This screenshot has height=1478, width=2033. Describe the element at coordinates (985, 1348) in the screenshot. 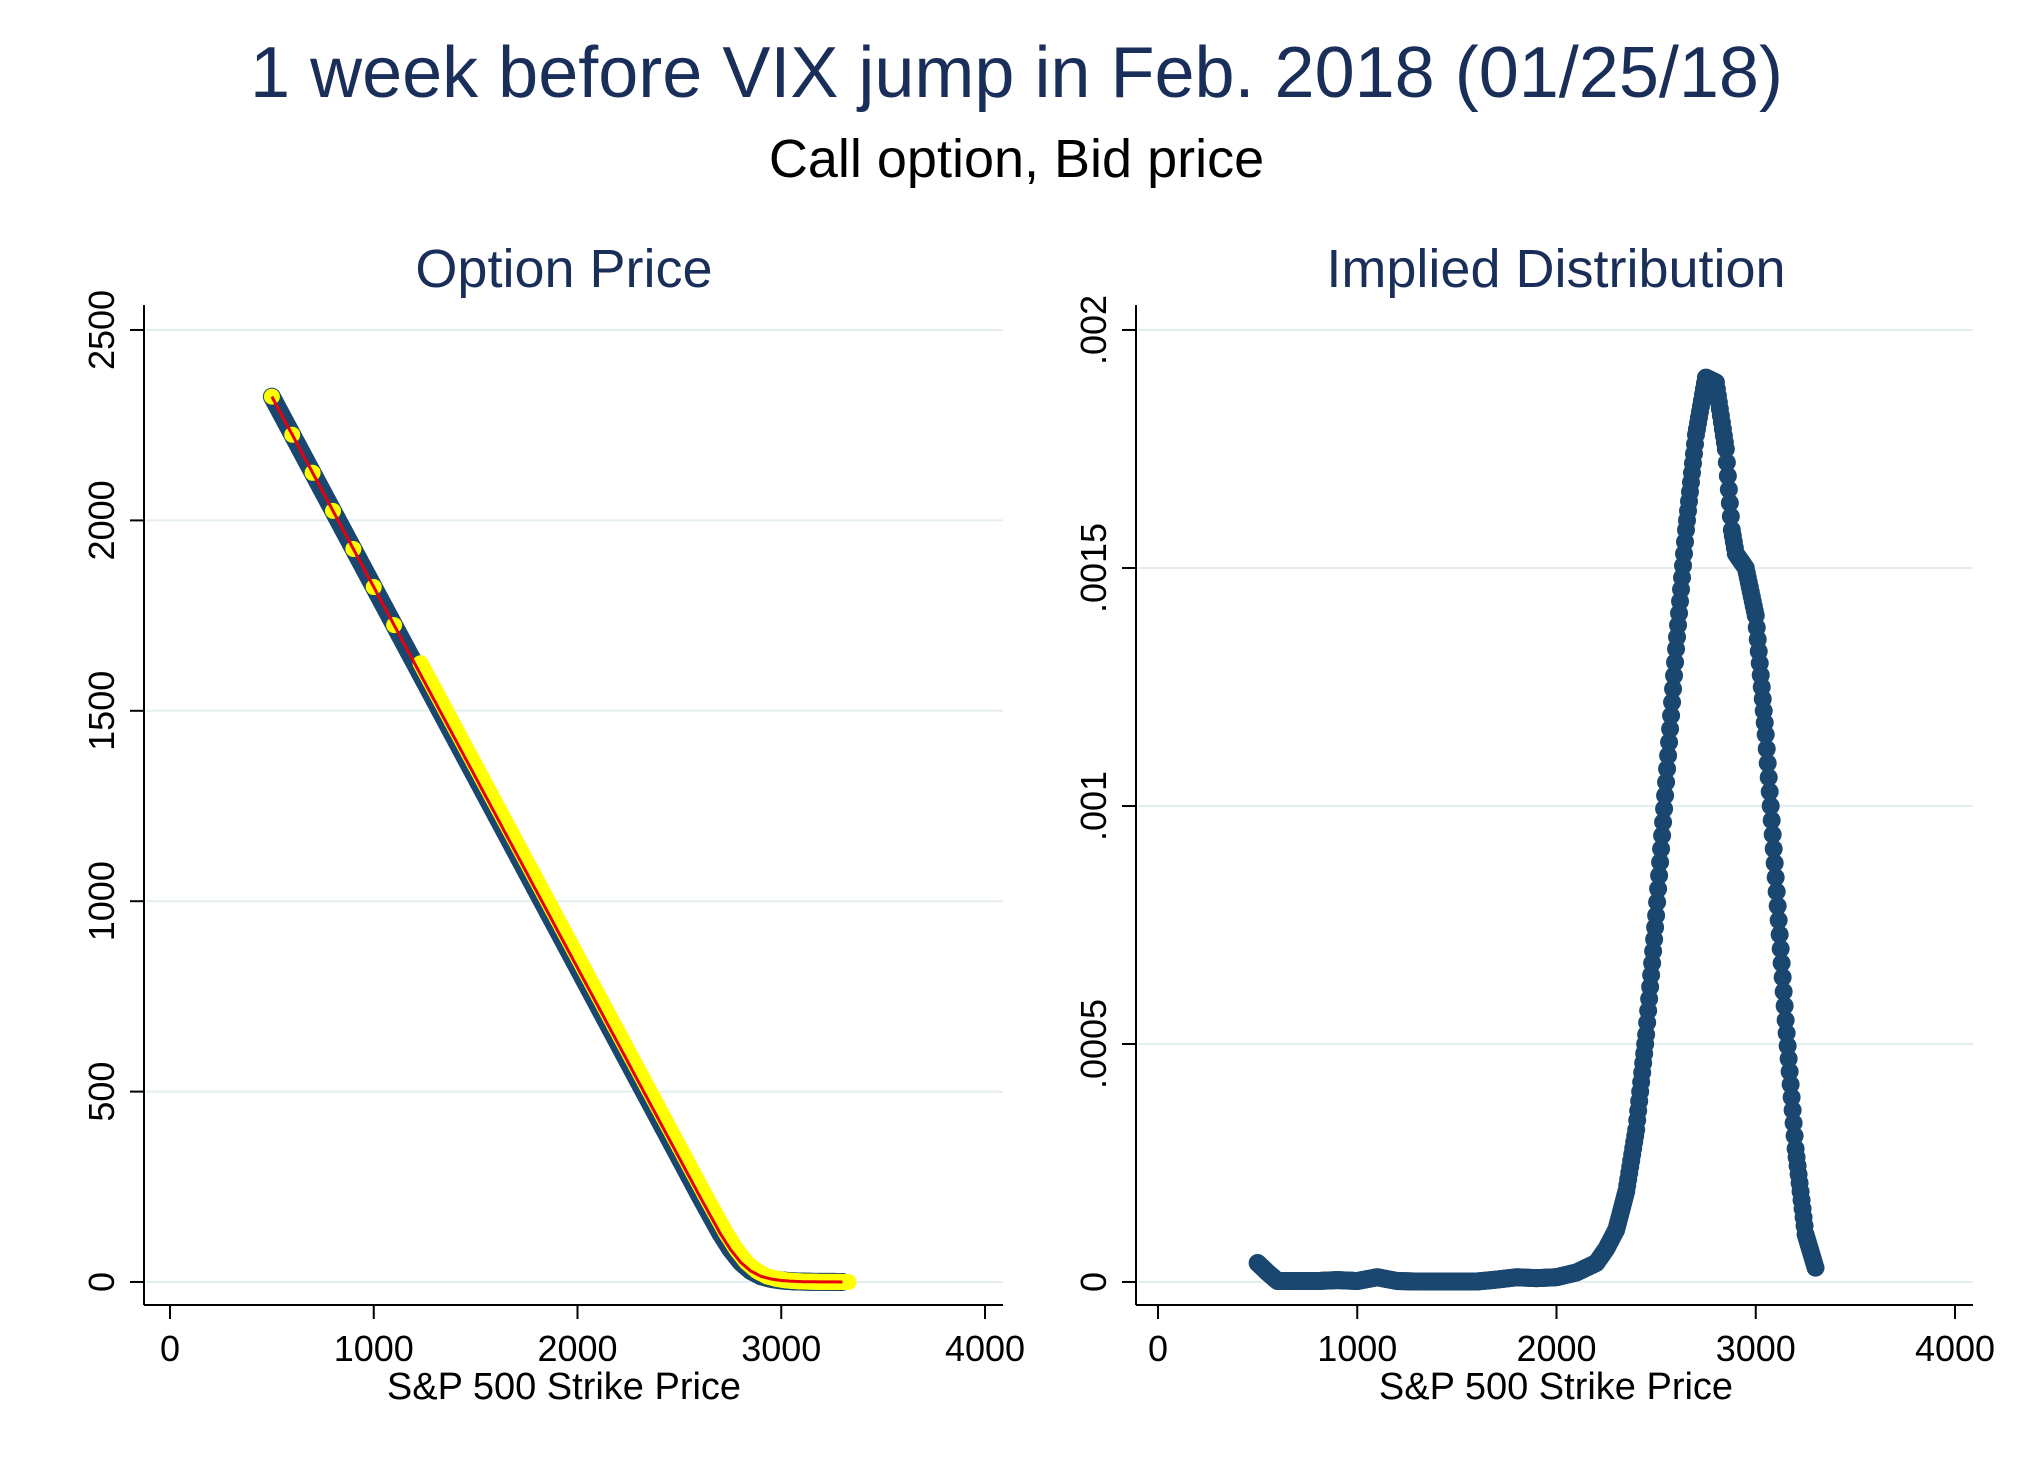

I see `option-price-x-tick-label: 4000` at that location.